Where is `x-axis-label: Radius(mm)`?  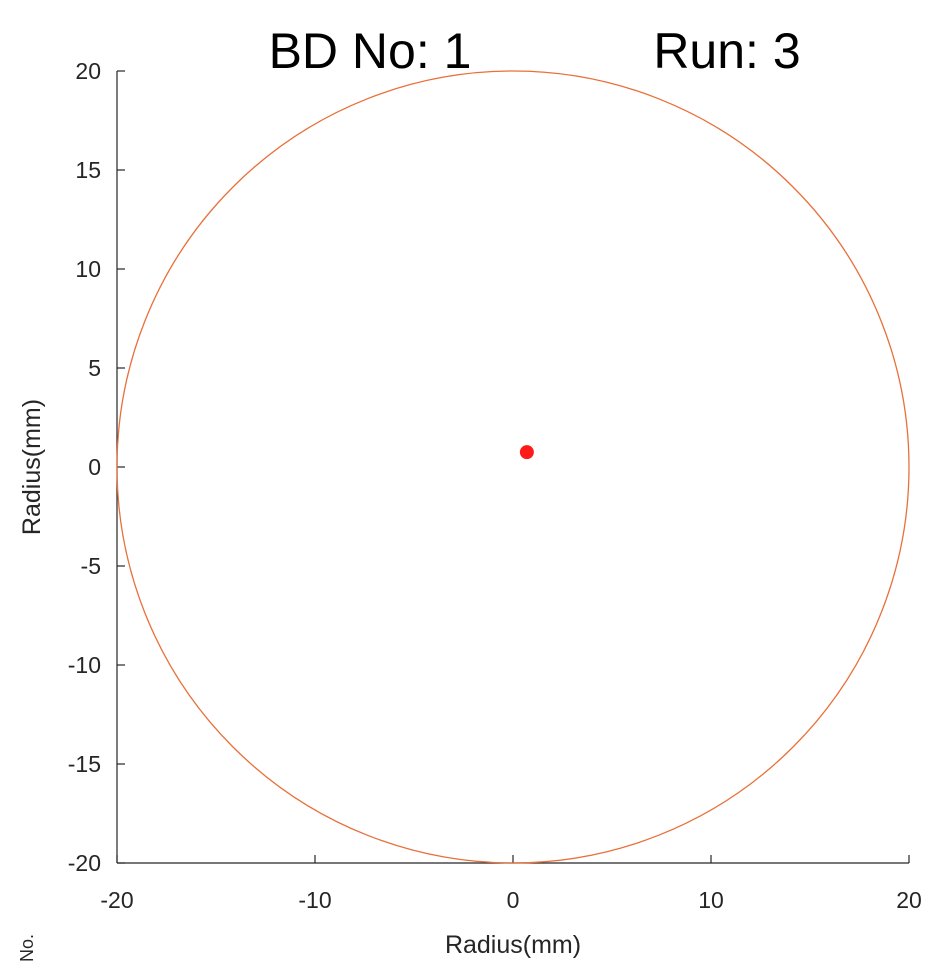 x-axis-label: Radius(mm) is located at coordinates (513, 945).